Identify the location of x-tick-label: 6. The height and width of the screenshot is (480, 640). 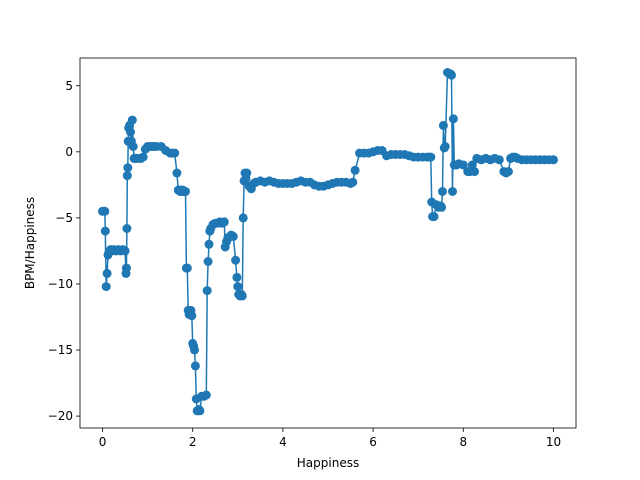
(373, 442).